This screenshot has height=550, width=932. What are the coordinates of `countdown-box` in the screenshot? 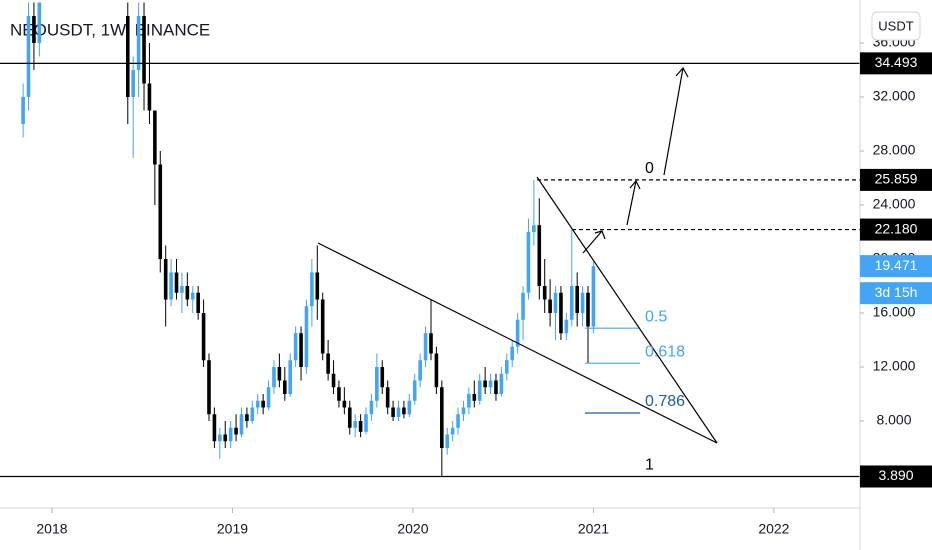 It's located at (896, 293).